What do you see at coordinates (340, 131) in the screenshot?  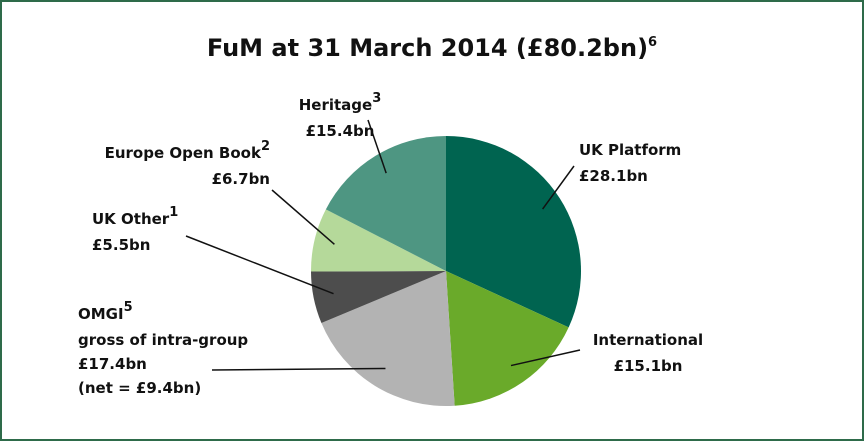 I see `value-label: £15.4bn` at bounding box center [340, 131].